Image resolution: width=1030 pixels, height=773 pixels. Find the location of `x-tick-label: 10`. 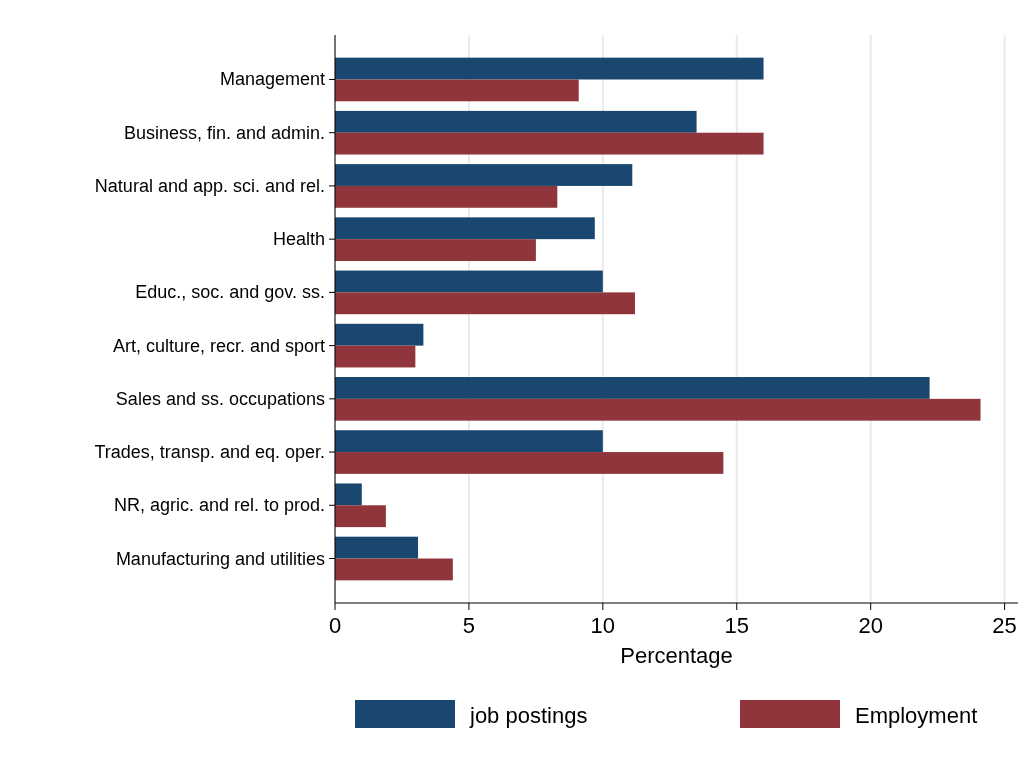

x-tick-label: 10 is located at coordinates (603, 625).